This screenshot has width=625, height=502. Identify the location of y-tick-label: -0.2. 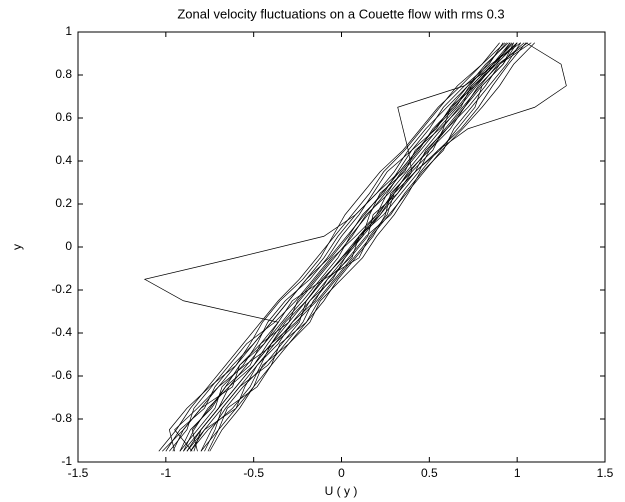
(61, 289).